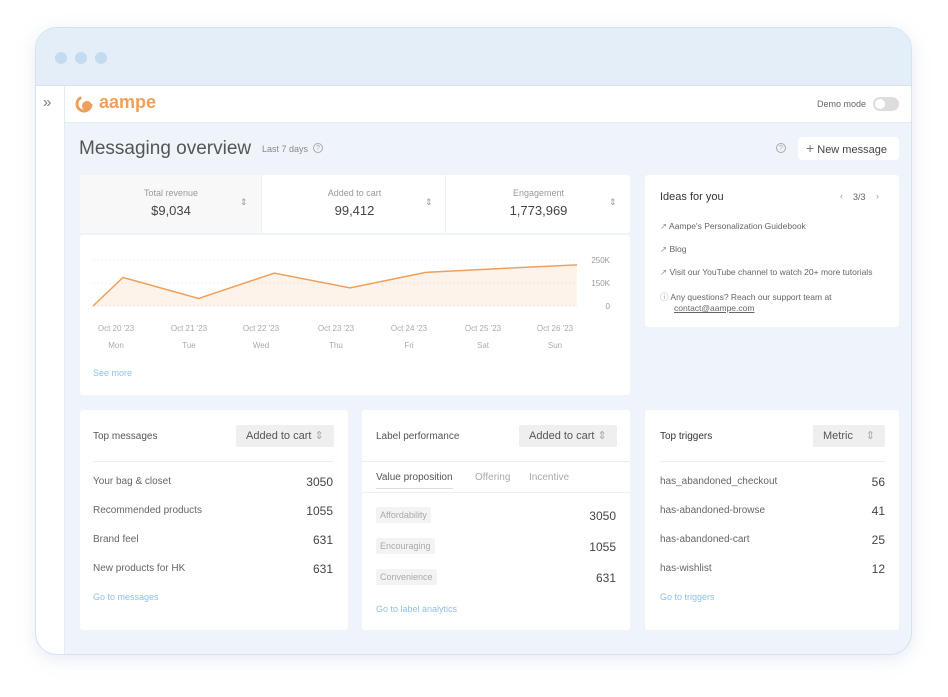 The width and height of the screenshot is (948, 697). What do you see at coordinates (886, 104) in the screenshot?
I see `demo-mode-toggle` at bounding box center [886, 104].